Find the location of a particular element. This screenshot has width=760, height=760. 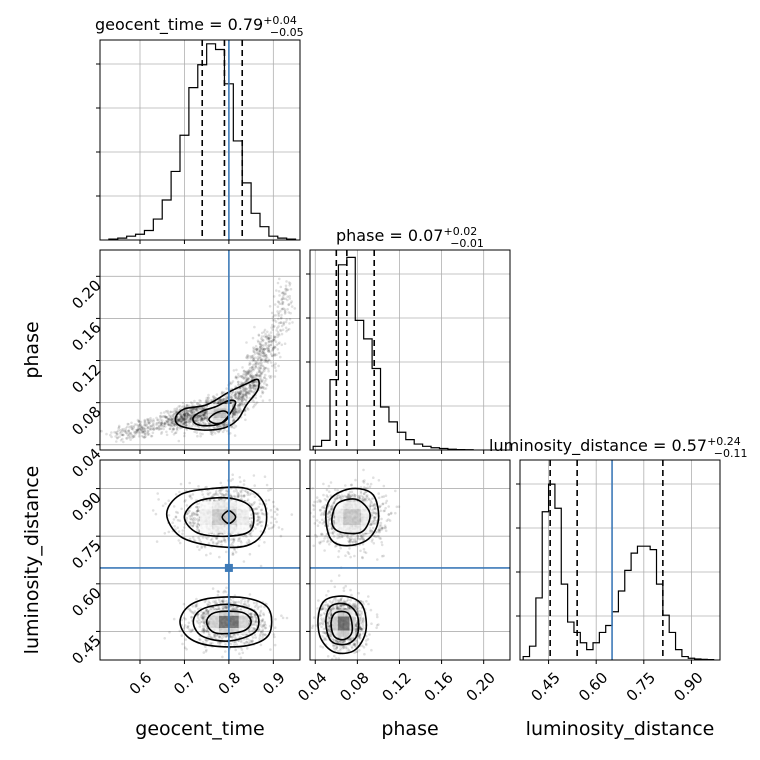

contour-line is located at coordinates (214, 413).